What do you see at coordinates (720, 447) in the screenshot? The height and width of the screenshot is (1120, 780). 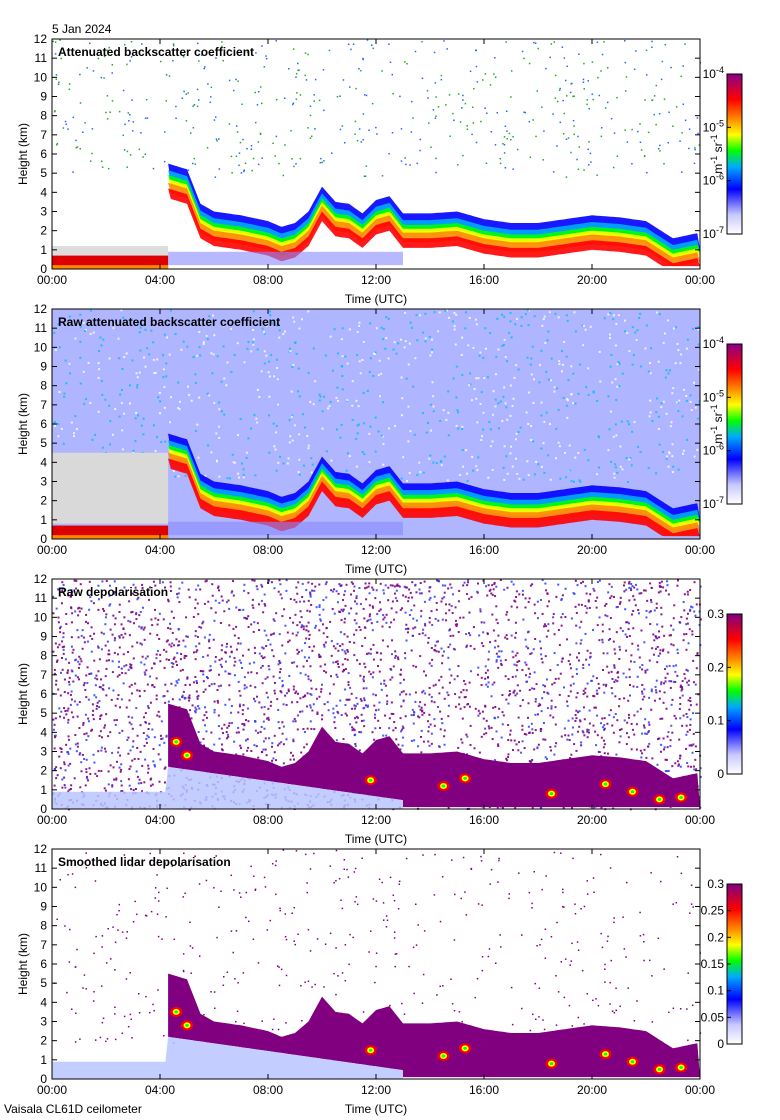 I see `tick-exponent: -6` at bounding box center [720, 447].